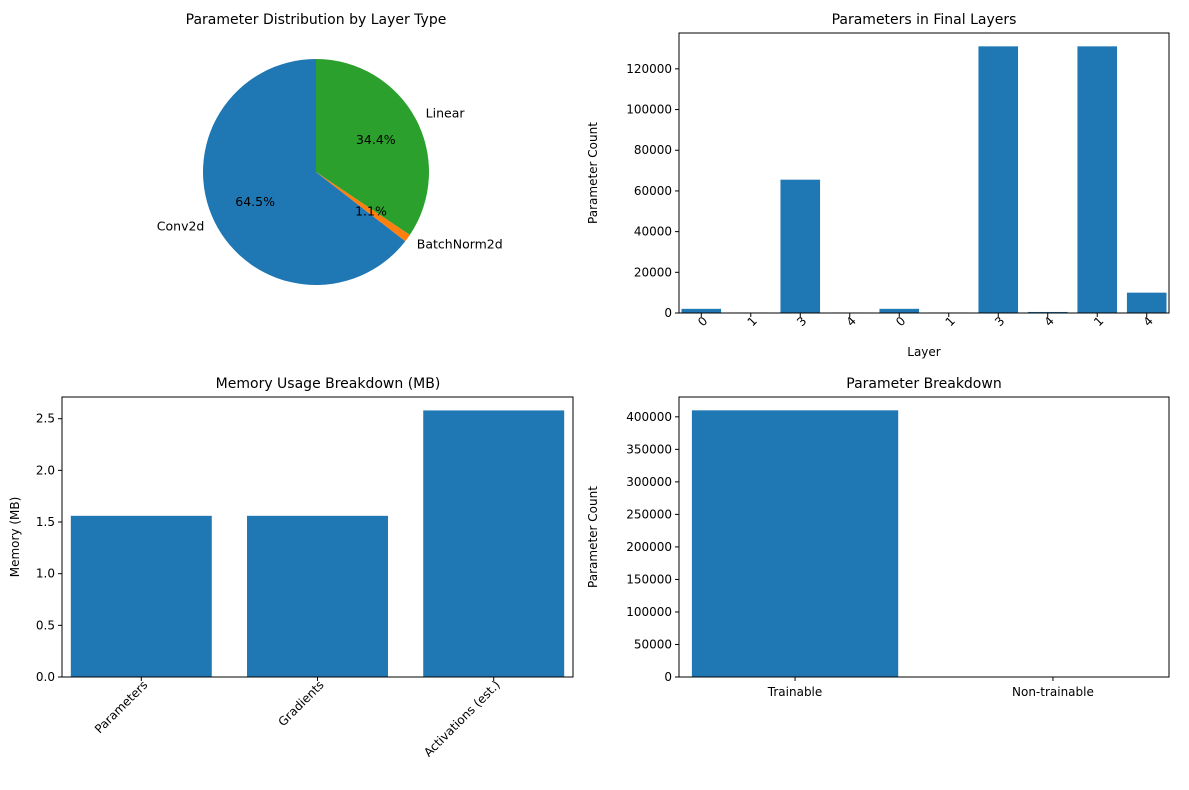  Describe the element at coordinates (923, 384) in the screenshot. I see `parameter-breakdown-chart-title: Parameter Breakdown` at that location.